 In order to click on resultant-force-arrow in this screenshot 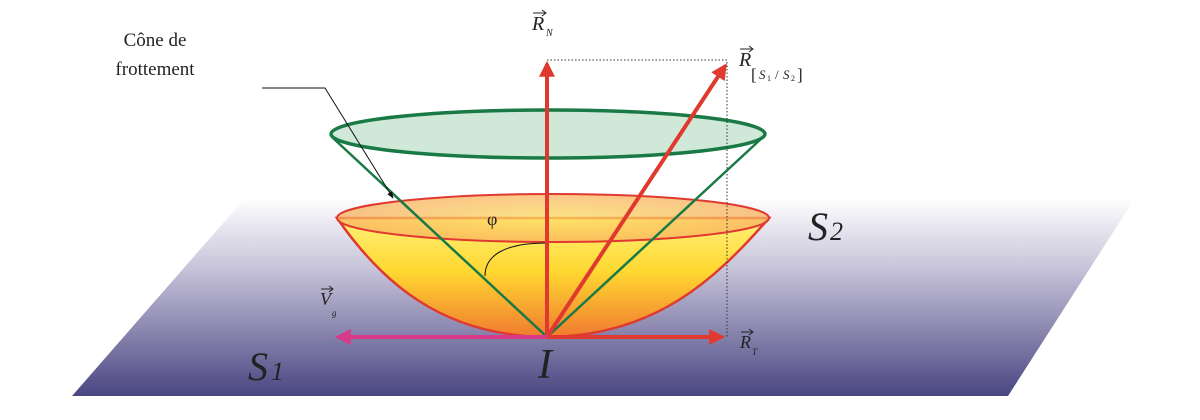, I will do `click(636, 201)`.